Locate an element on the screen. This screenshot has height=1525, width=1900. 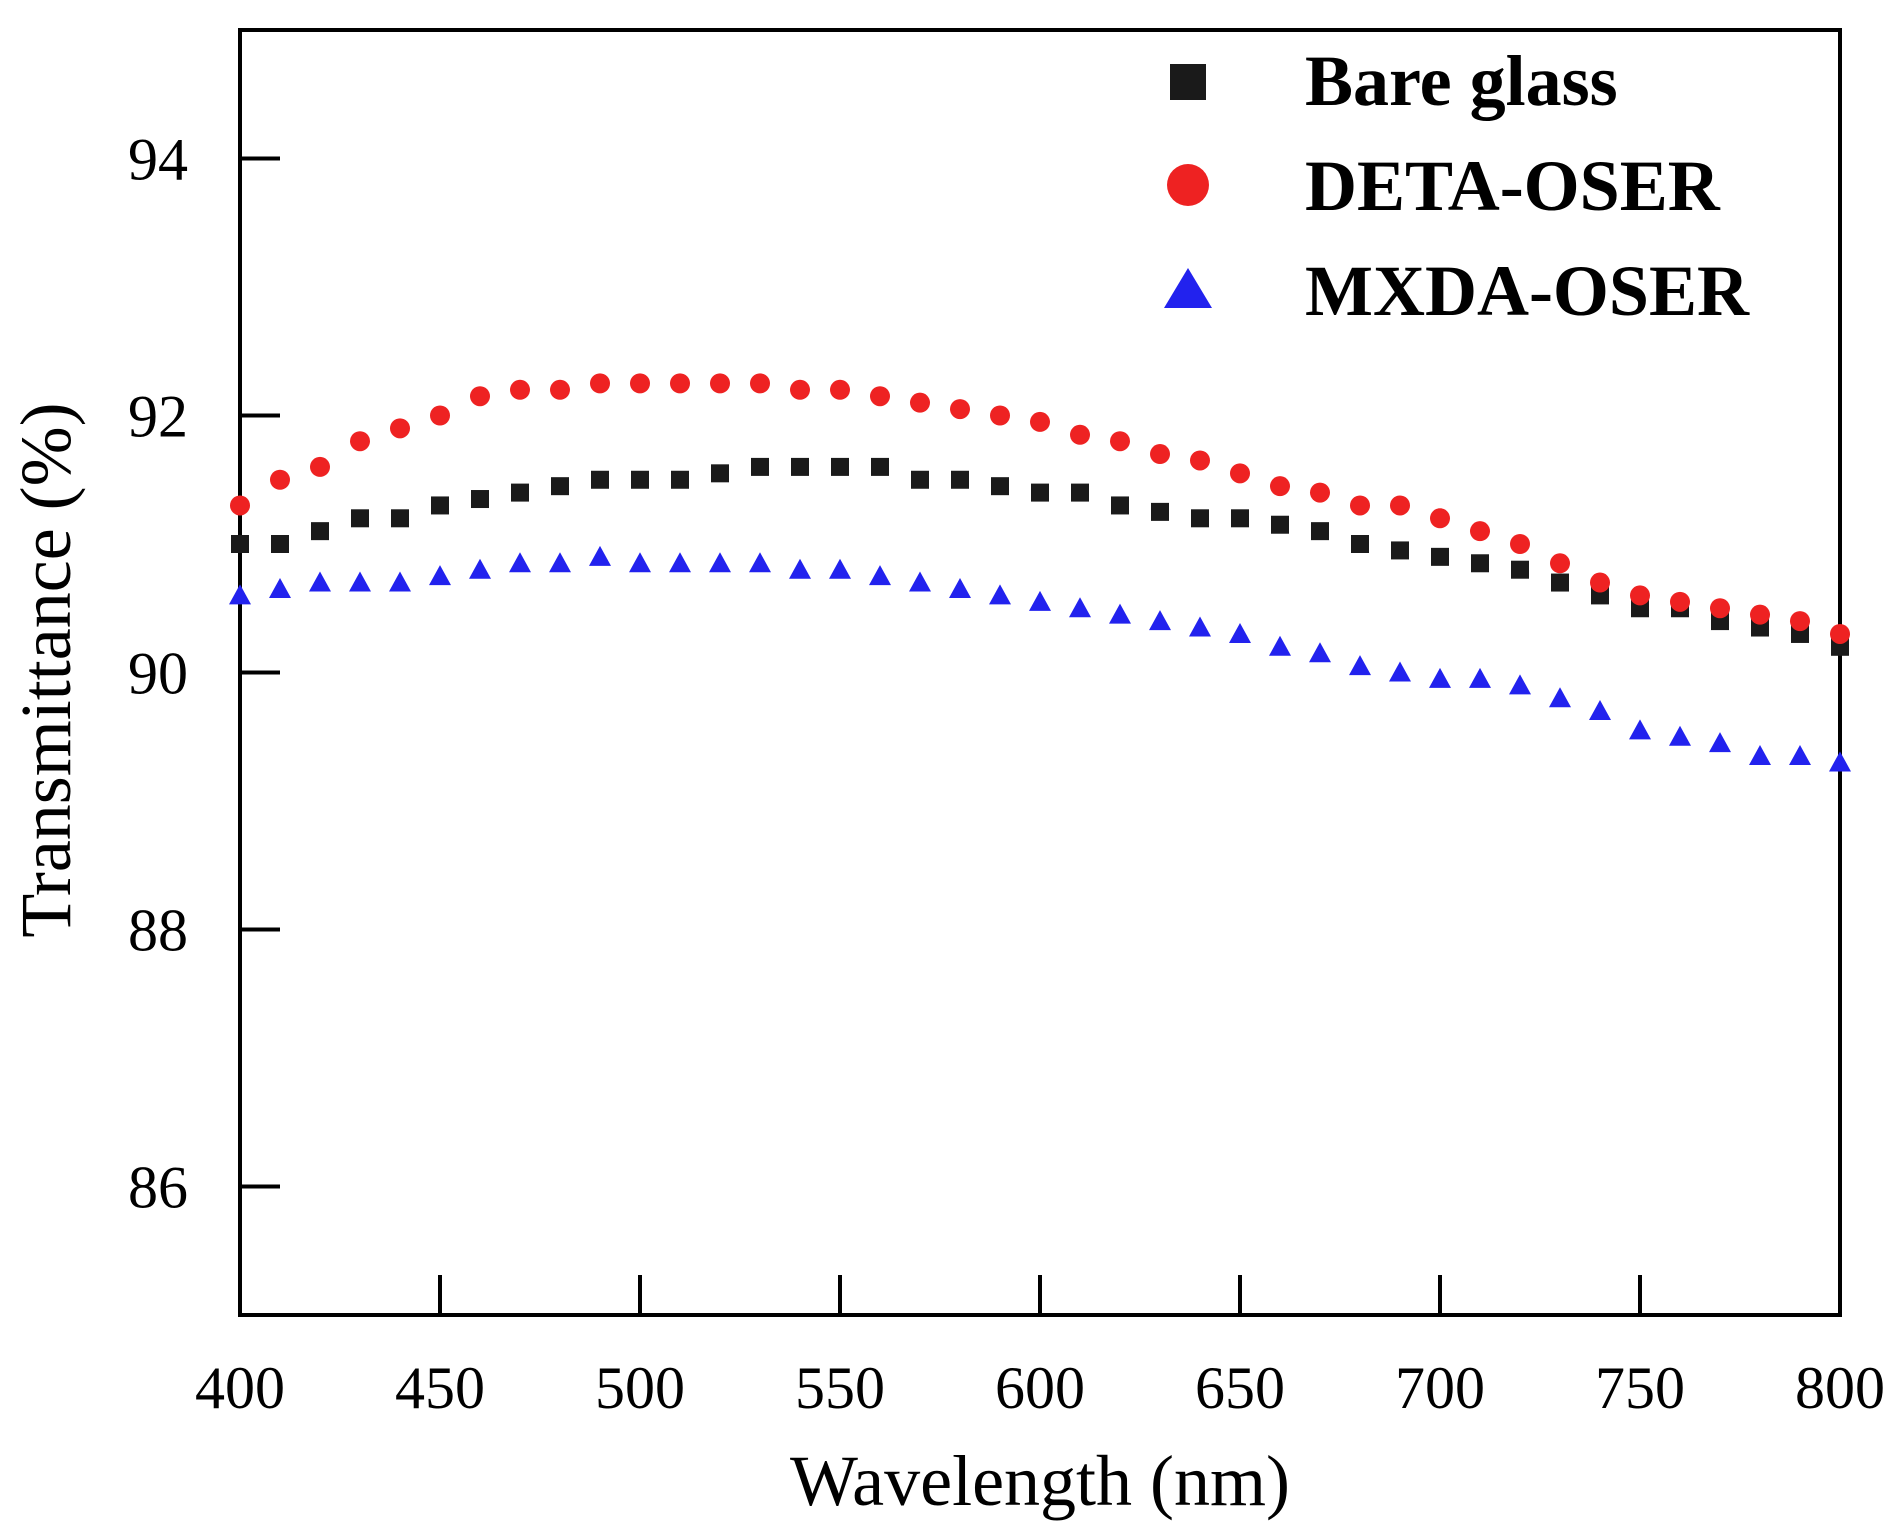
x-tick-label: 550 is located at coordinates (840, 1388).